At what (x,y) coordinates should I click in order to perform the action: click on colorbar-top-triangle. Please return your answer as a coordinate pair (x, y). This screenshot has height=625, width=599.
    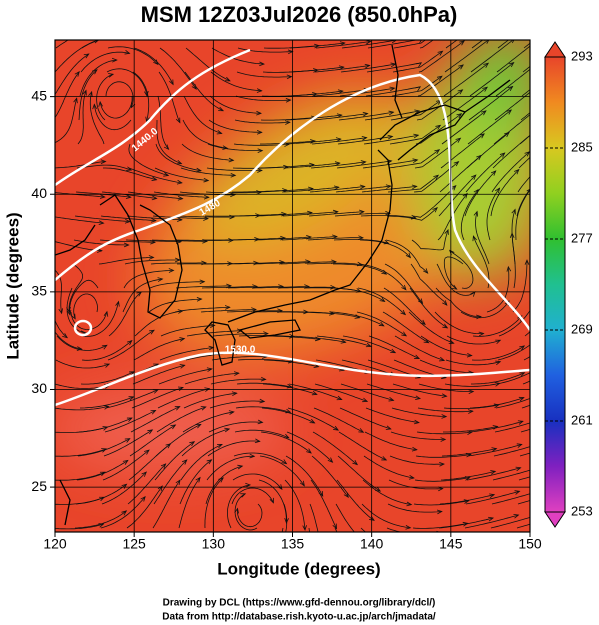
    Looking at the image, I should click on (555, 49).